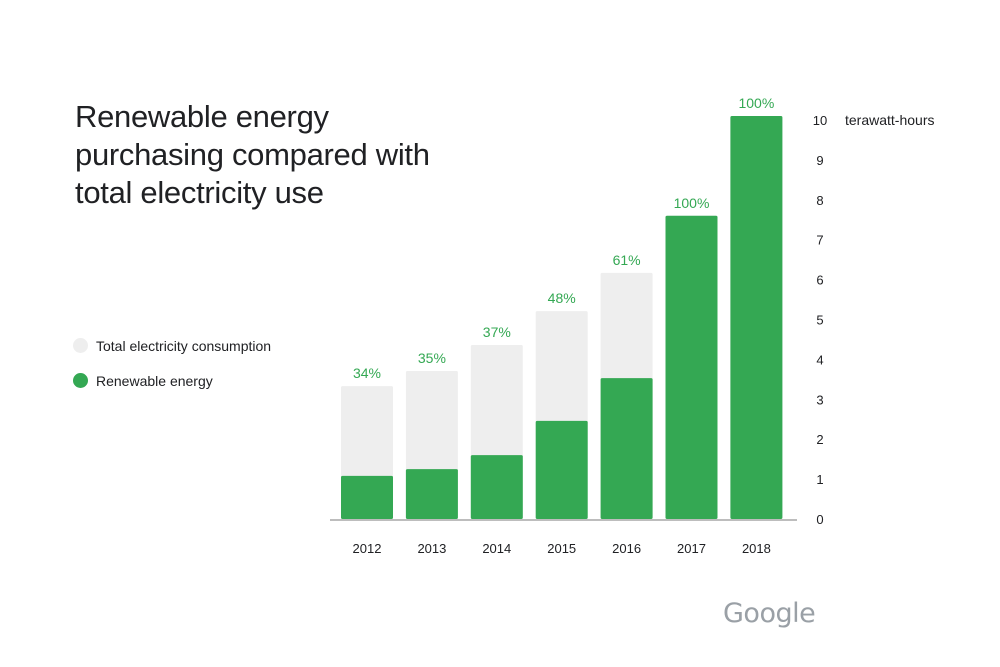 Image resolution: width=1000 pixels, height=667 pixels. I want to click on chart-title-line-2: purchasing compared with, so click(252, 154).